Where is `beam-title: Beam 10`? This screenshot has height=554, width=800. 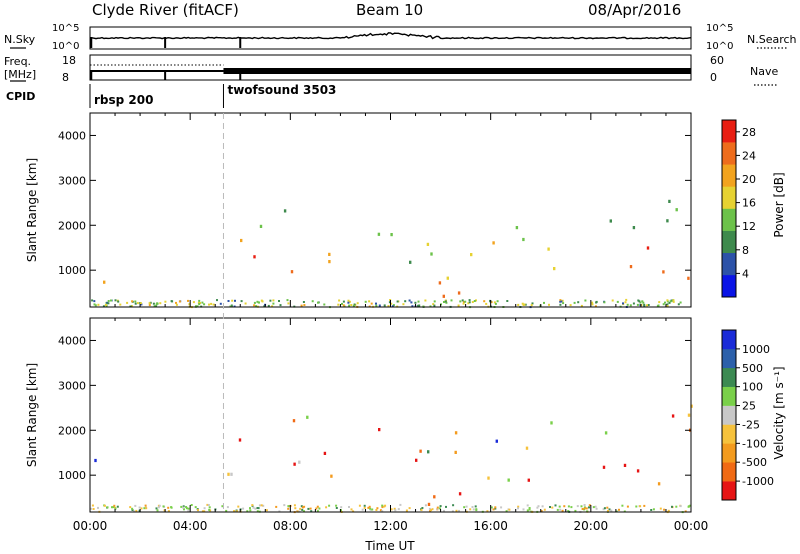
beam-title: Beam 10 is located at coordinates (389, 10).